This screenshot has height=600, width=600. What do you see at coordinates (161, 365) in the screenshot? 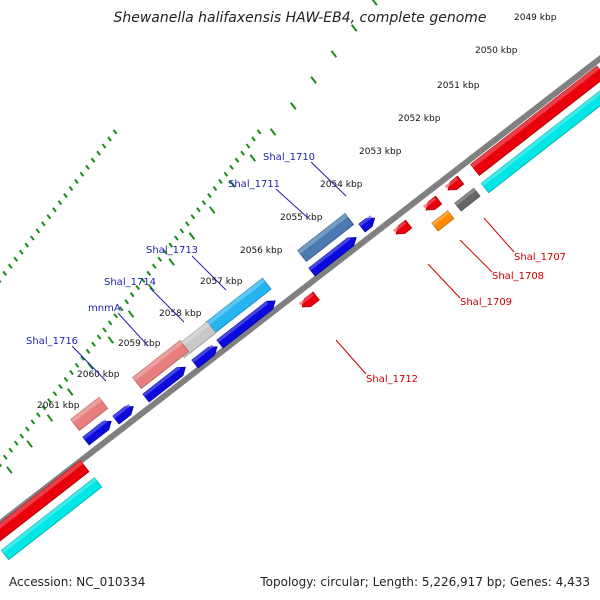
I see `feature-mnmA` at bounding box center [161, 365].